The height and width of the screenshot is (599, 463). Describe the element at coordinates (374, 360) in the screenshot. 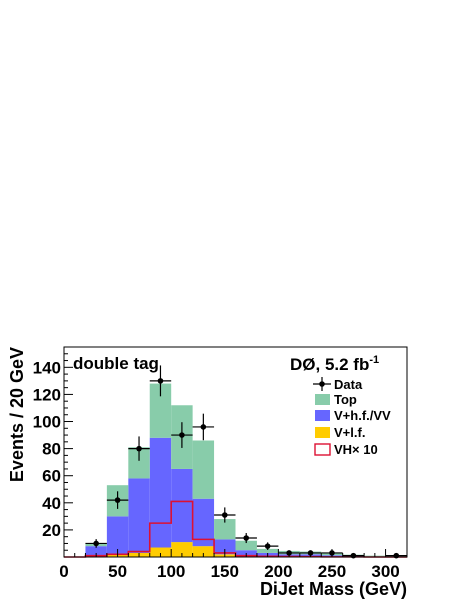

I see `experiment-label-superscript: -1` at that location.